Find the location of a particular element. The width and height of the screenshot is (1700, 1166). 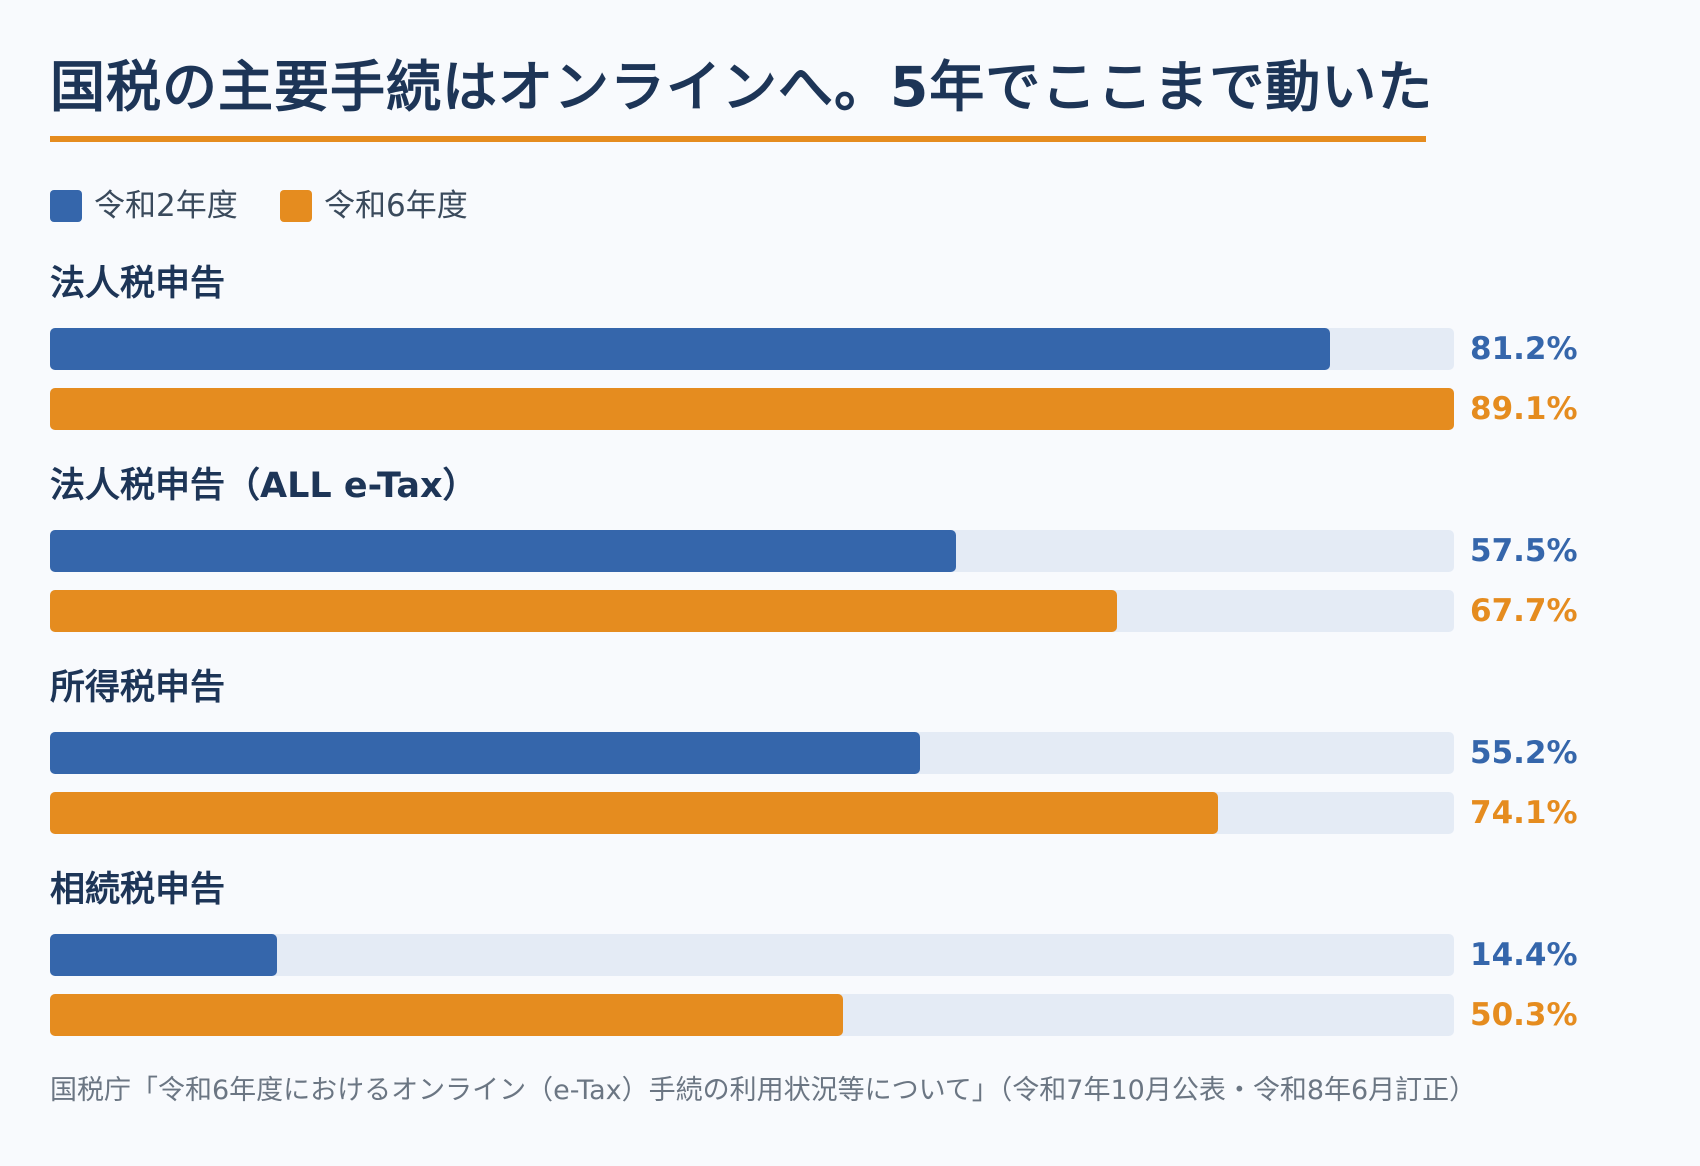

category-label: 法人税申告 is located at coordinates (138, 284).